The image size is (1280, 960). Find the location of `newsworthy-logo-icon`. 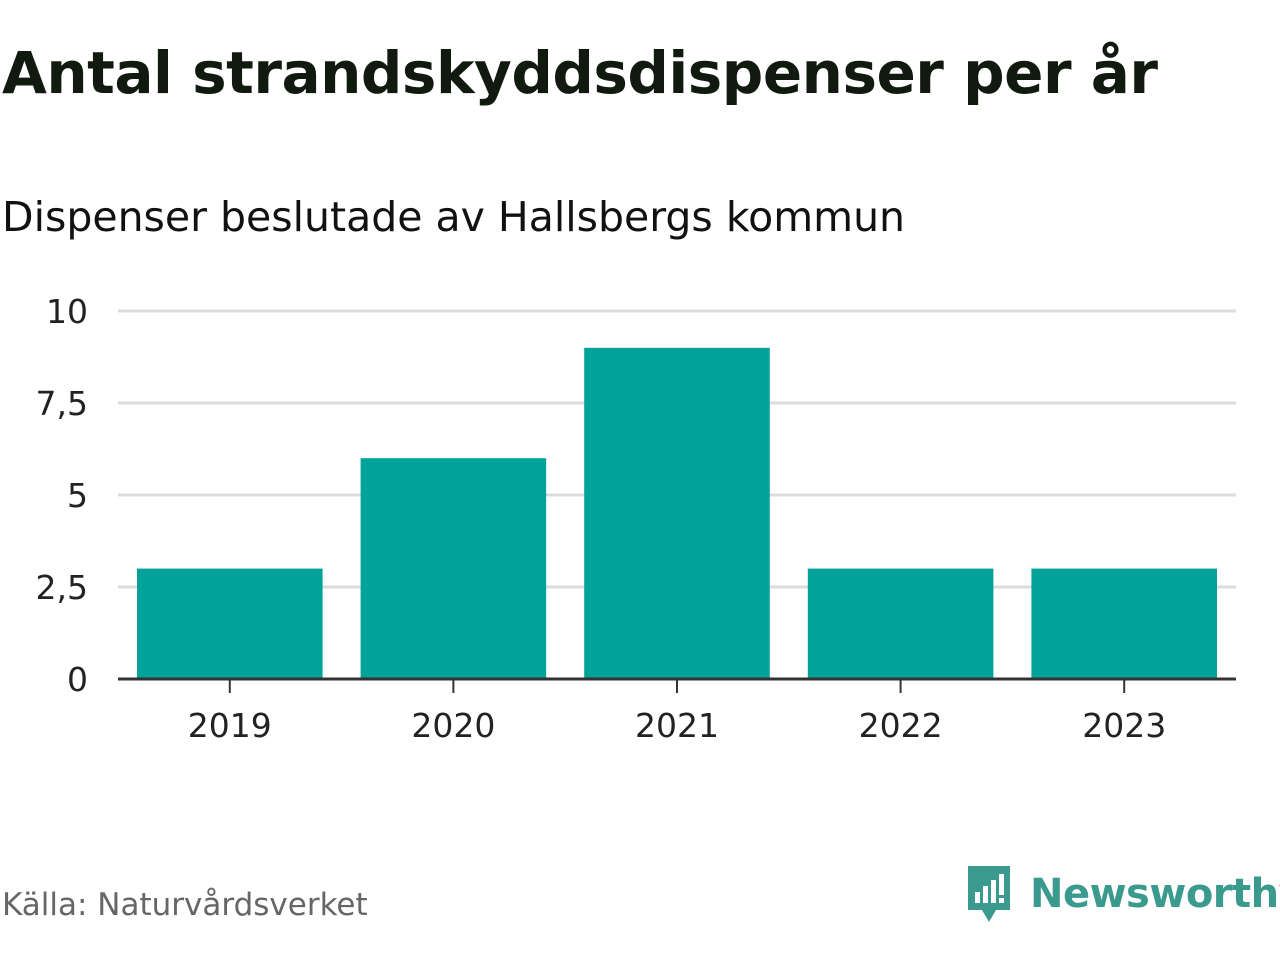

newsworthy-logo-icon is located at coordinates (989, 894).